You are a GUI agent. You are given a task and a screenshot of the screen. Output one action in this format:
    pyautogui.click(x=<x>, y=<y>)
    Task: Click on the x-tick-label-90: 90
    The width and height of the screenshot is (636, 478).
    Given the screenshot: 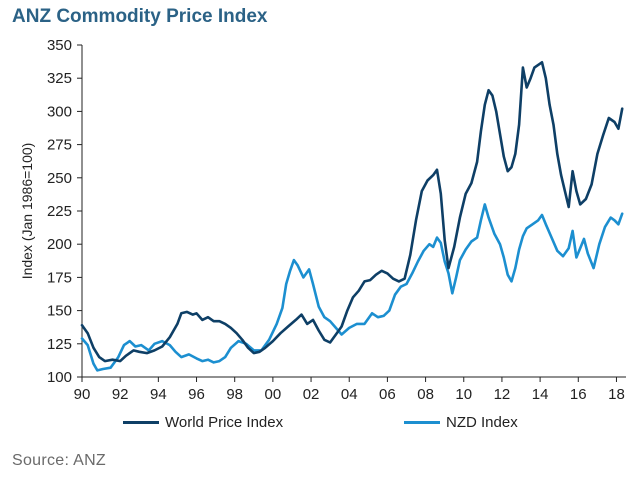 What is the action you would take?
    pyautogui.click(x=82, y=394)
    